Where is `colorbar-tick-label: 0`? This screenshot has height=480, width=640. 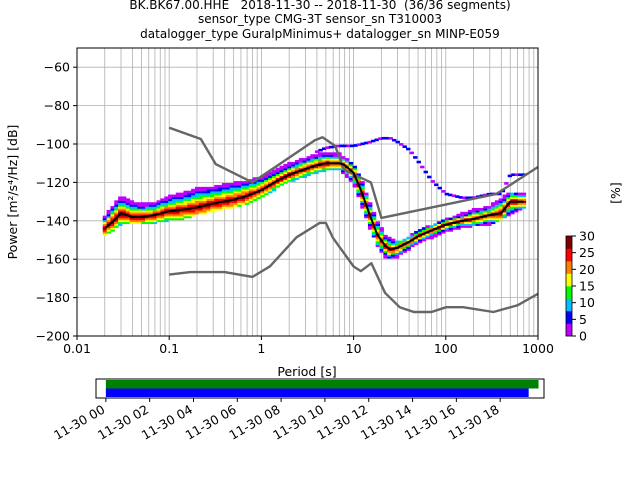 colorbar-tick-label: 0 is located at coordinates (583, 336).